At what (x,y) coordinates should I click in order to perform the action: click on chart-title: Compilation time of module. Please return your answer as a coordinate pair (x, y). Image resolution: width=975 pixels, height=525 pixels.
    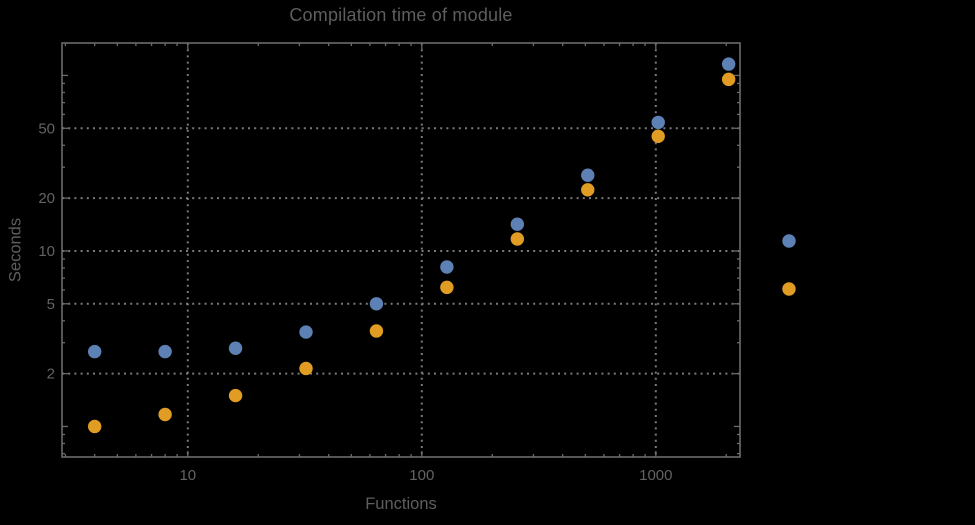
    Looking at the image, I should click on (401, 15).